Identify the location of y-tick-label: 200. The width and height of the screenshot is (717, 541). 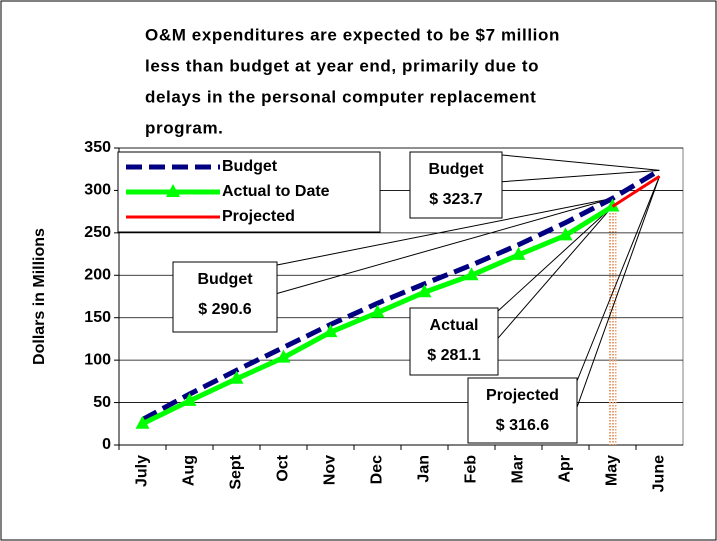
(97, 275).